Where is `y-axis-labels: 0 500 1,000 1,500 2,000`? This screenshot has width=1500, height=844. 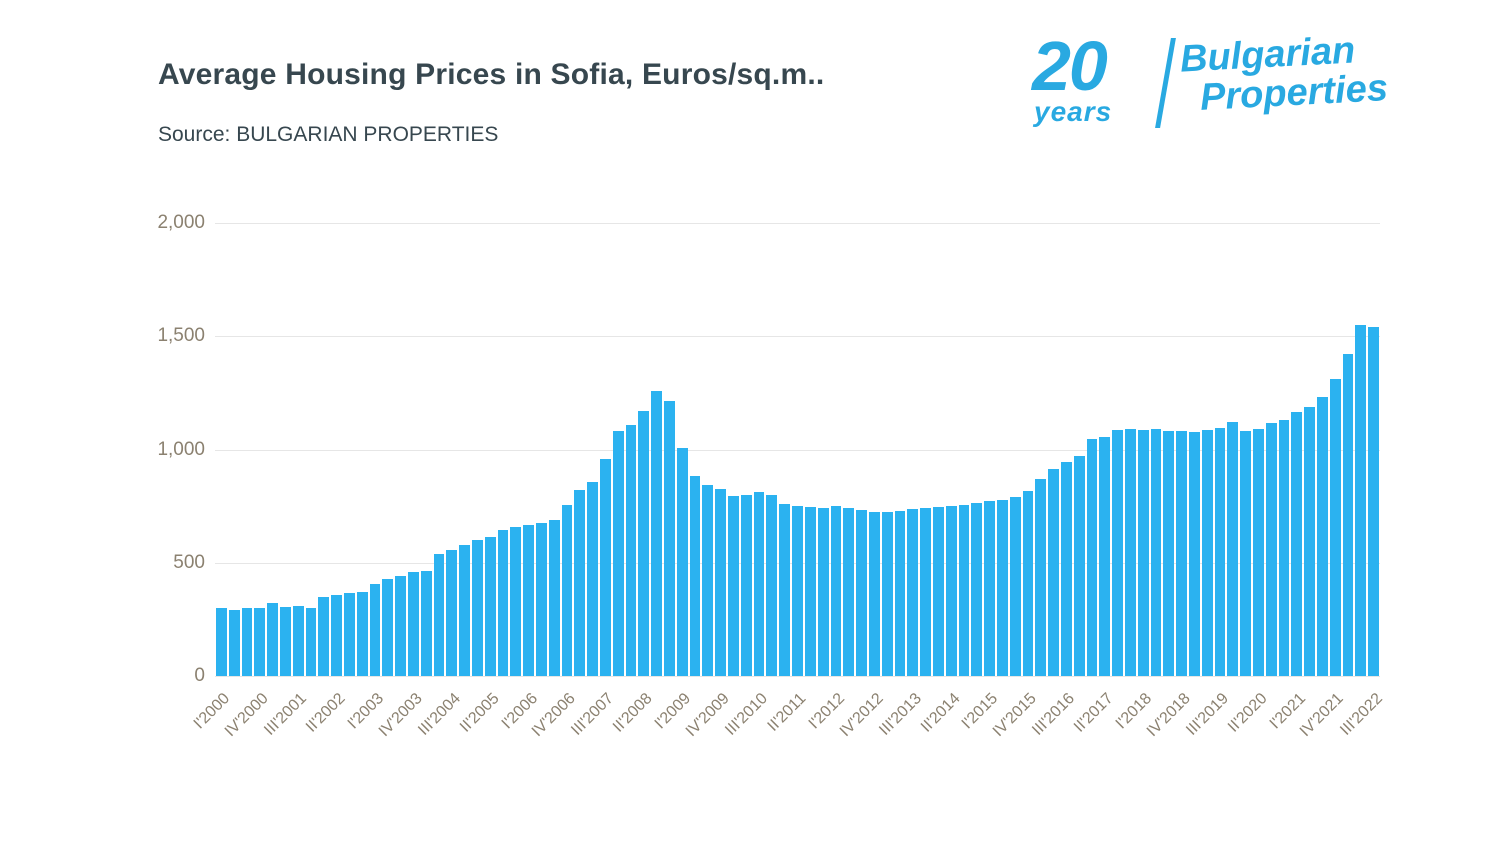
y-axis-labels: 0 500 1,000 1,500 2,000 is located at coordinates (132, 449).